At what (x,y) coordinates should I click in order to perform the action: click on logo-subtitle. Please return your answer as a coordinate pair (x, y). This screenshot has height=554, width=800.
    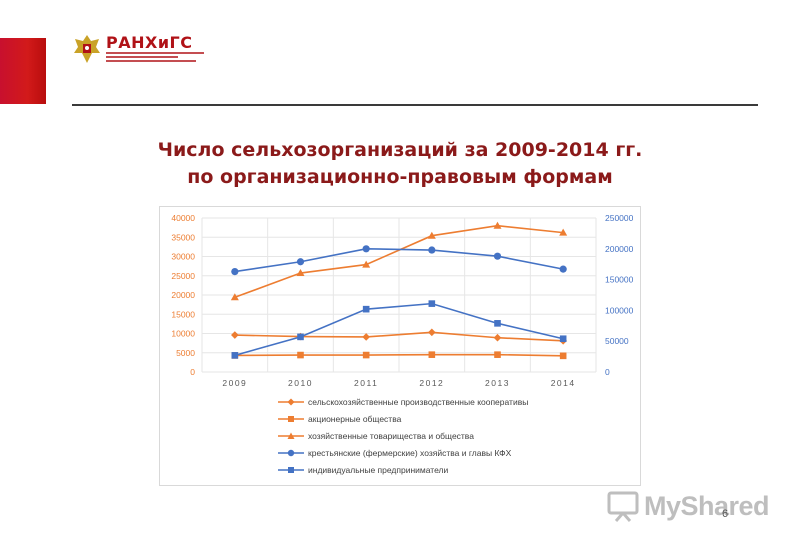
    Looking at the image, I should click on (155, 56).